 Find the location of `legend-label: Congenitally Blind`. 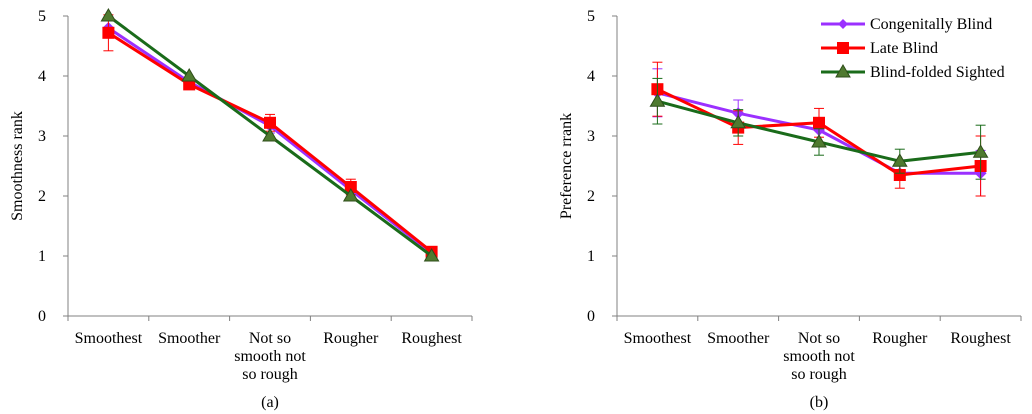

legend-label: Congenitally Blind is located at coordinates (931, 24).